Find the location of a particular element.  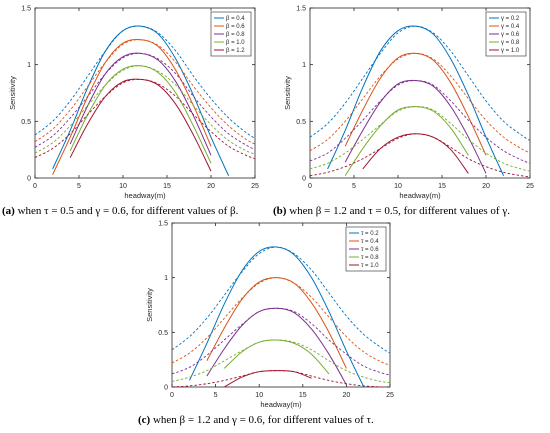

chart-b-series-4-dashed-line is located at coordinates (420, 139).